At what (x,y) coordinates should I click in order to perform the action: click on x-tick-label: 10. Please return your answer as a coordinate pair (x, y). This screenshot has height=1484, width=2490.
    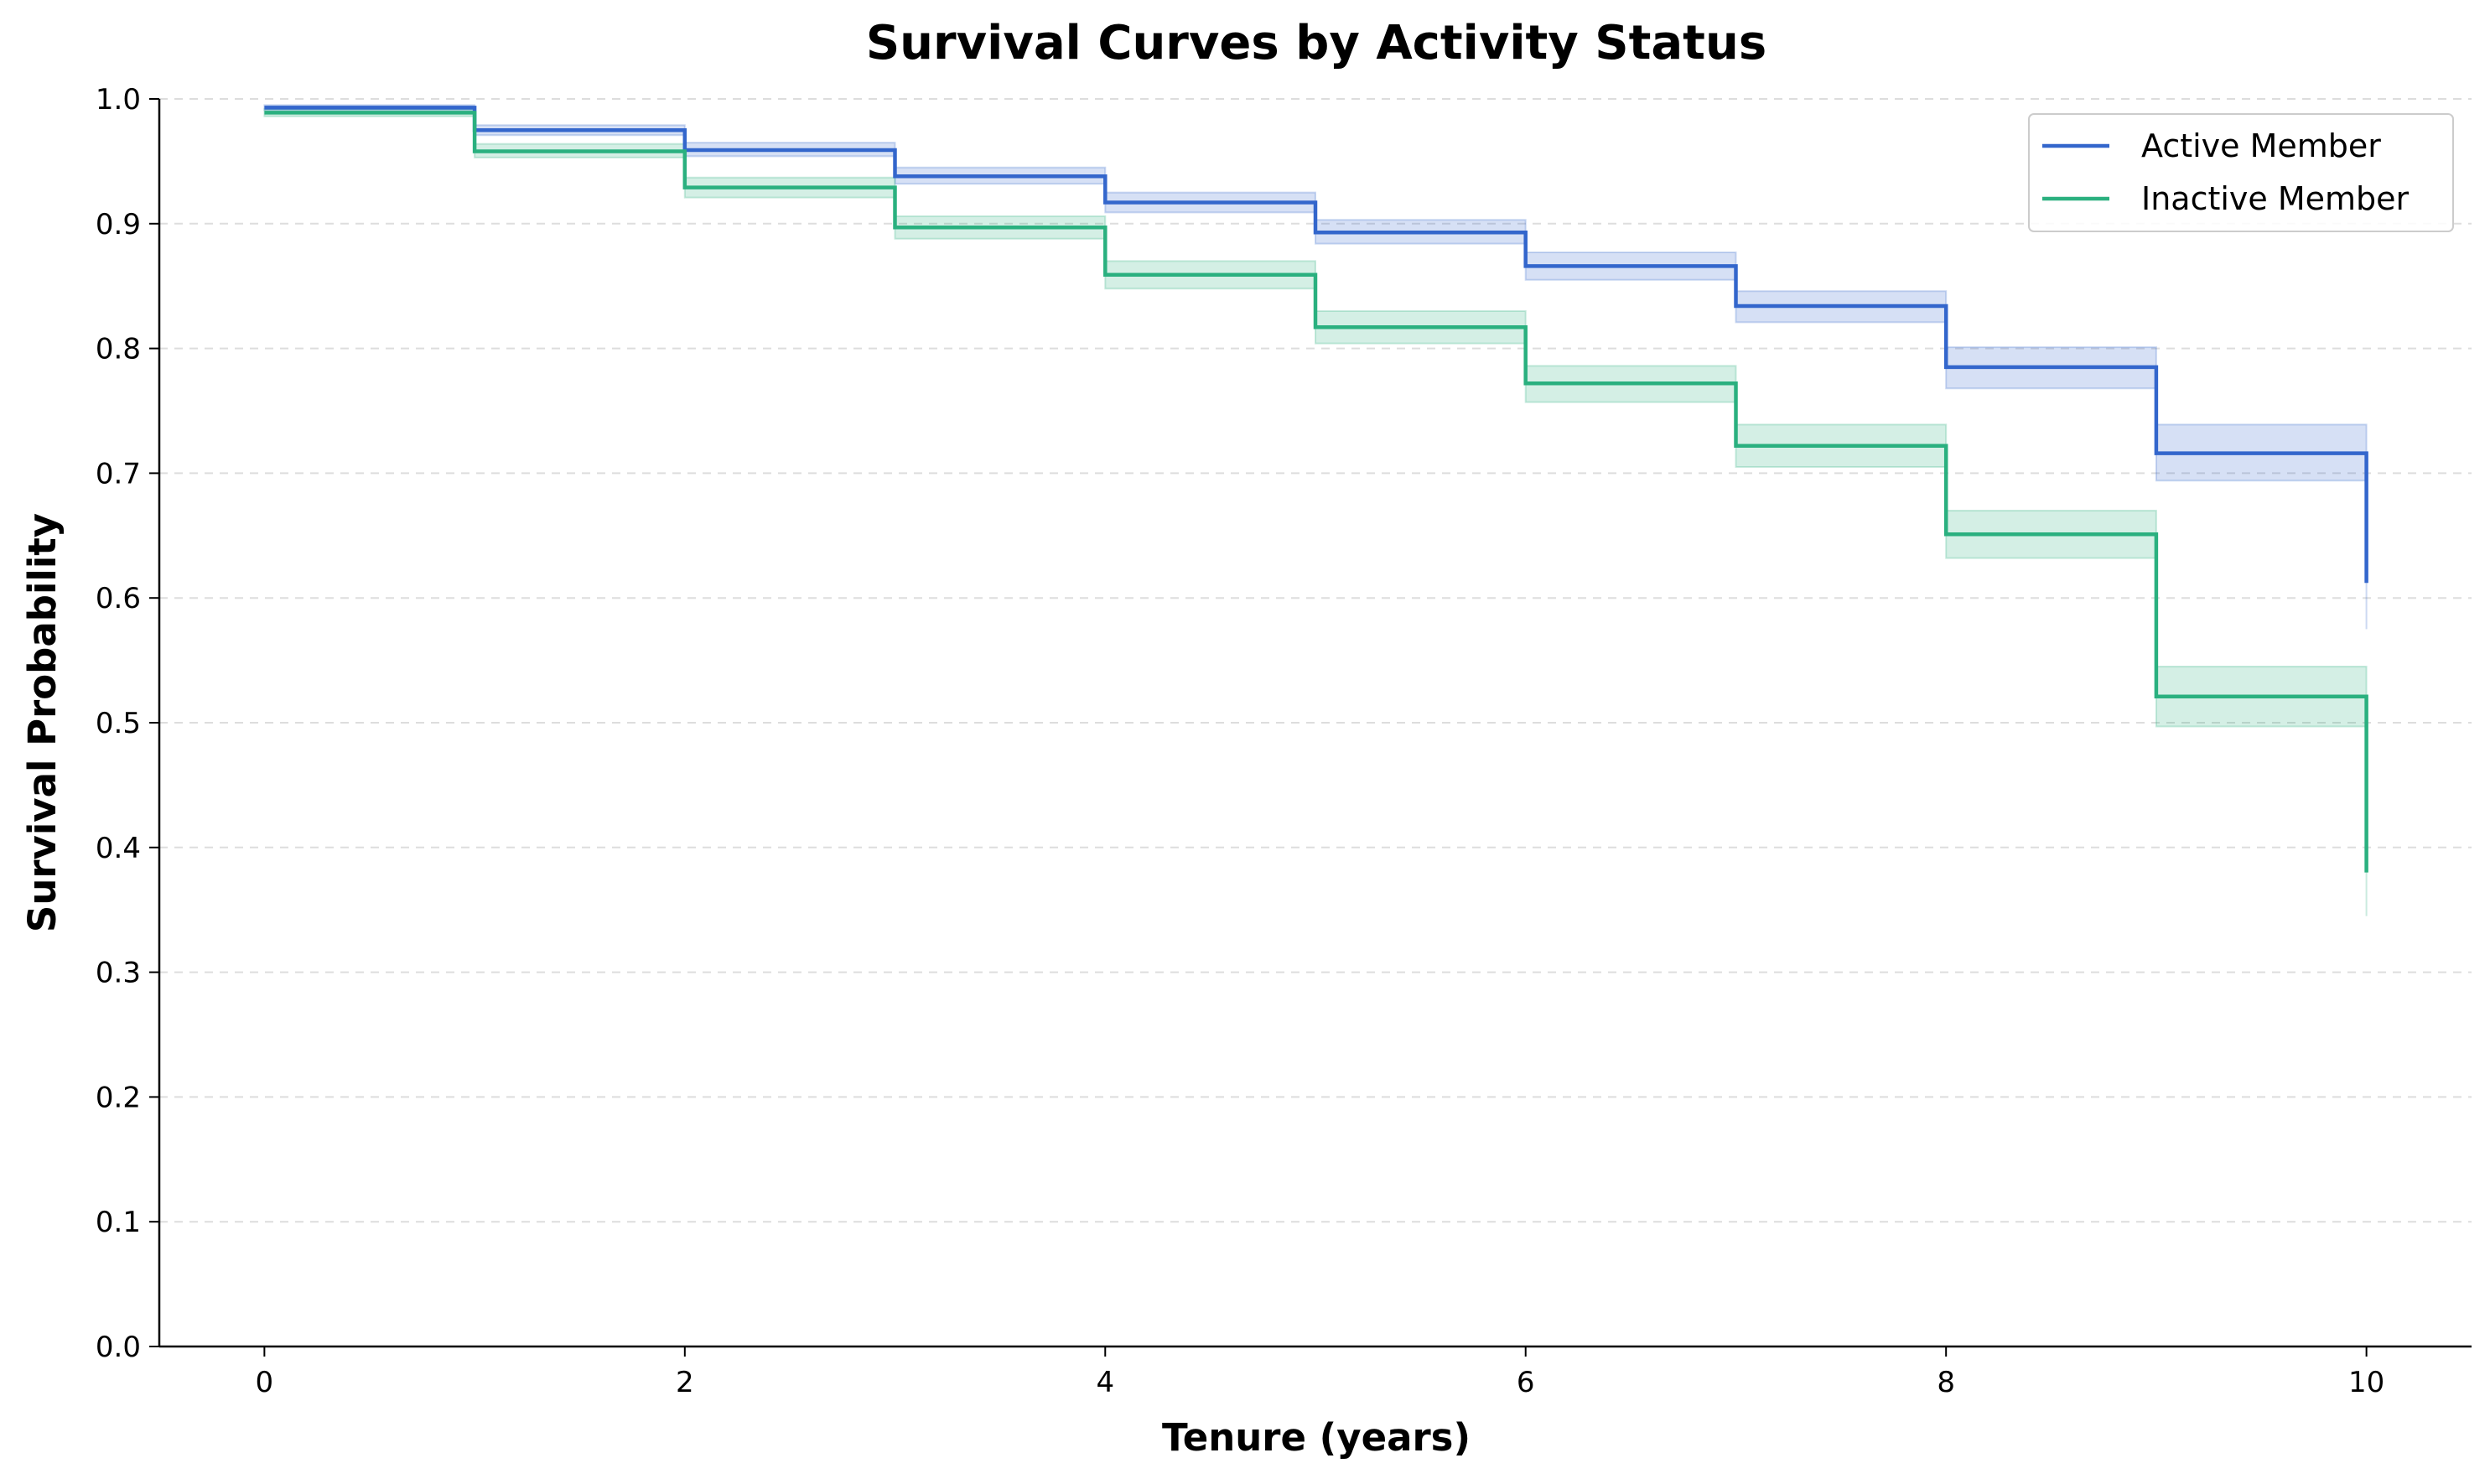
    Looking at the image, I should click on (2366, 1382).